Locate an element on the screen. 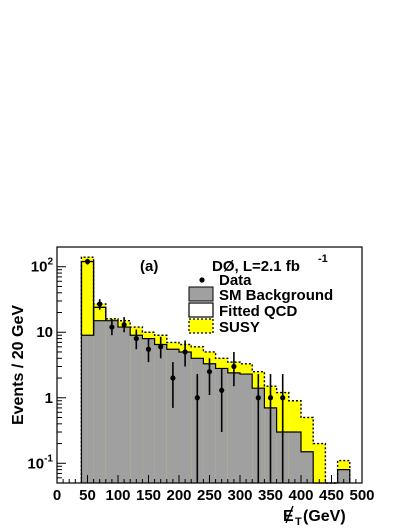 The height and width of the screenshot is (529, 409). legend-sm-swatch is located at coordinates (201, 294).